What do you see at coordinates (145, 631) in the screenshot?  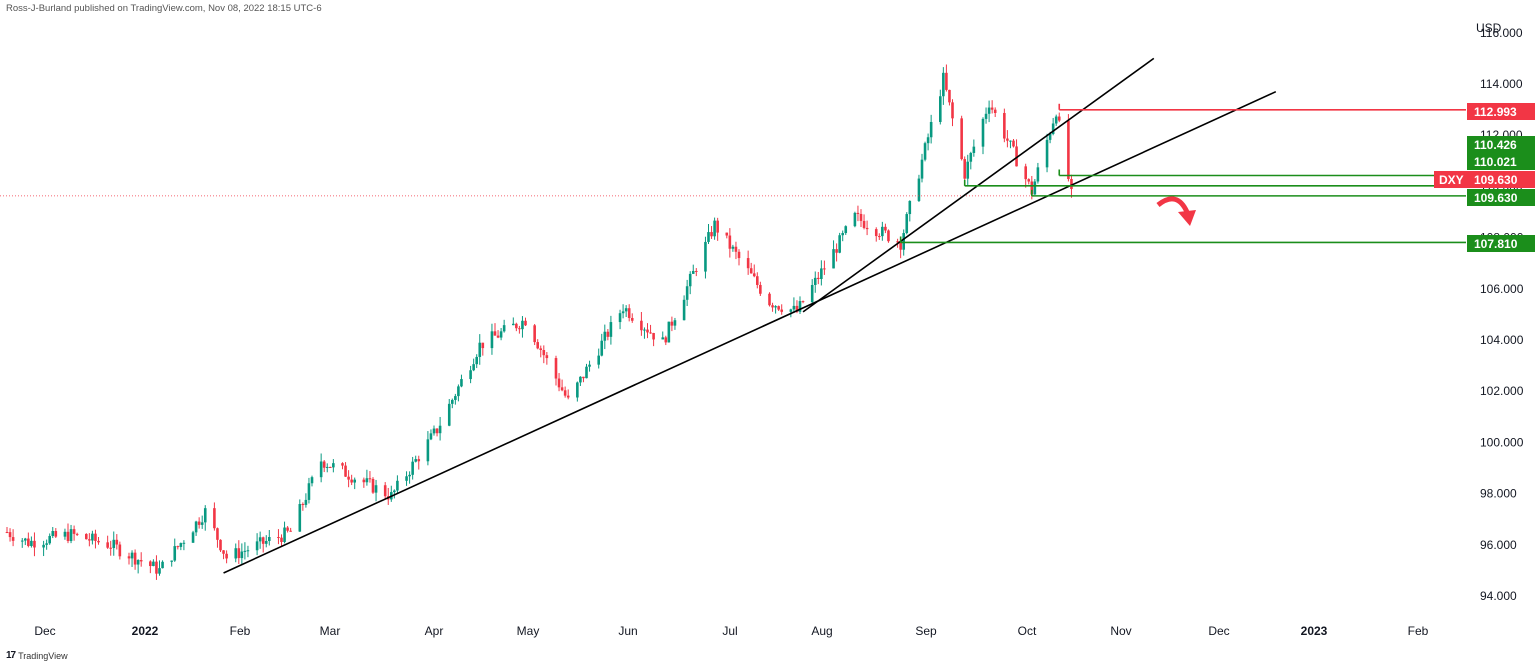 I see `x-tick-label: 2022` at bounding box center [145, 631].